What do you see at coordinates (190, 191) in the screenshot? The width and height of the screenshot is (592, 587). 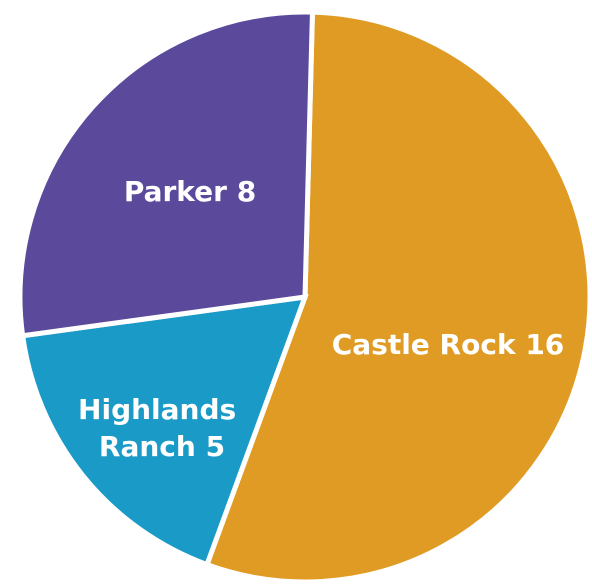 I see `slice-label-parker: Parker 8` at bounding box center [190, 191].